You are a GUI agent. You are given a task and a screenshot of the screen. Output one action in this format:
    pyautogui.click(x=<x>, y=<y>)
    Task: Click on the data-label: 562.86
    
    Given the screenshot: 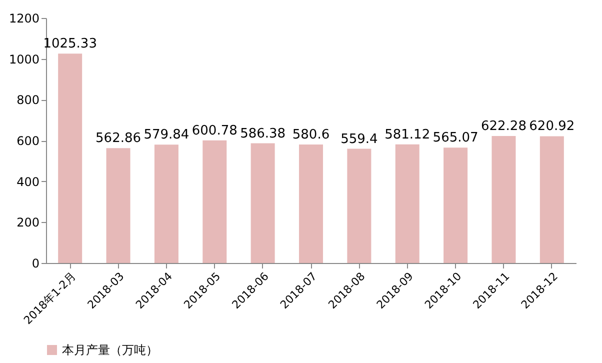 What is the action you would take?
    pyautogui.click(x=119, y=138)
    